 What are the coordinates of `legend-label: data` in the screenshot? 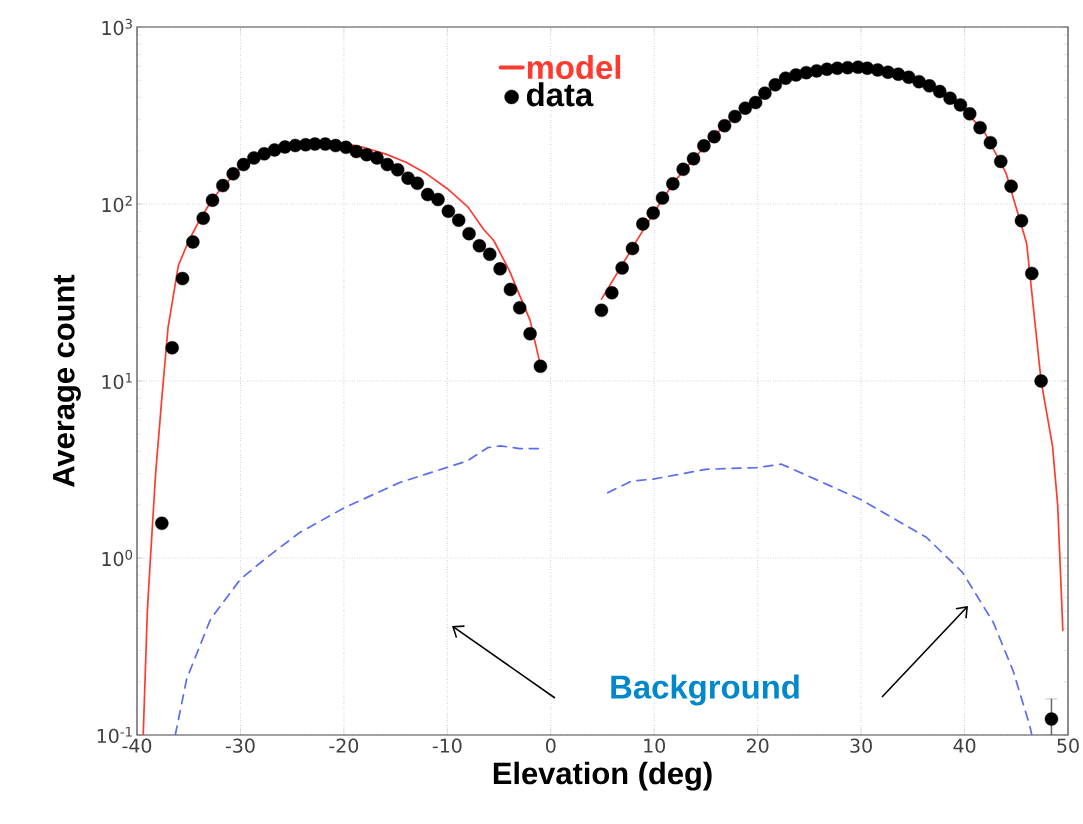 It's located at (560, 94).